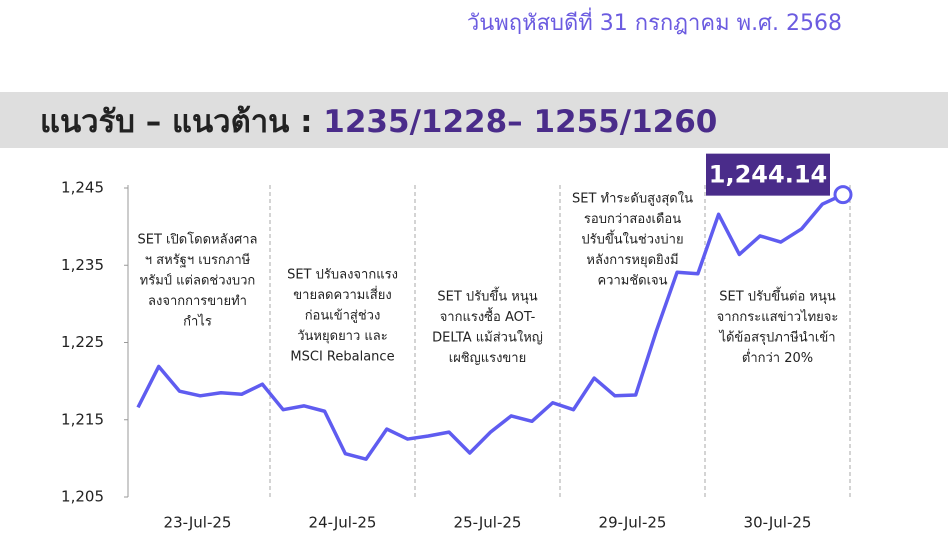 The height and width of the screenshot is (549, 948). I want to click on annotation: SET เปิดโดดหลังศาล, so click(198, 240).